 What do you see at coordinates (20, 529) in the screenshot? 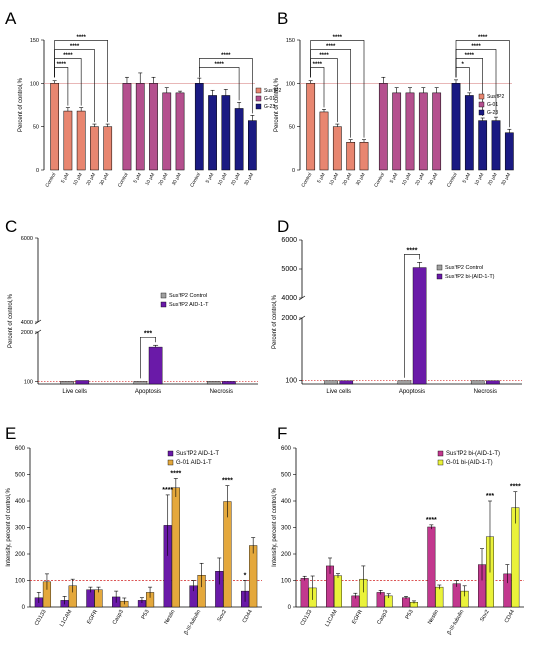
I see `y-tick-label: 300` at bounding box center [20, 529].